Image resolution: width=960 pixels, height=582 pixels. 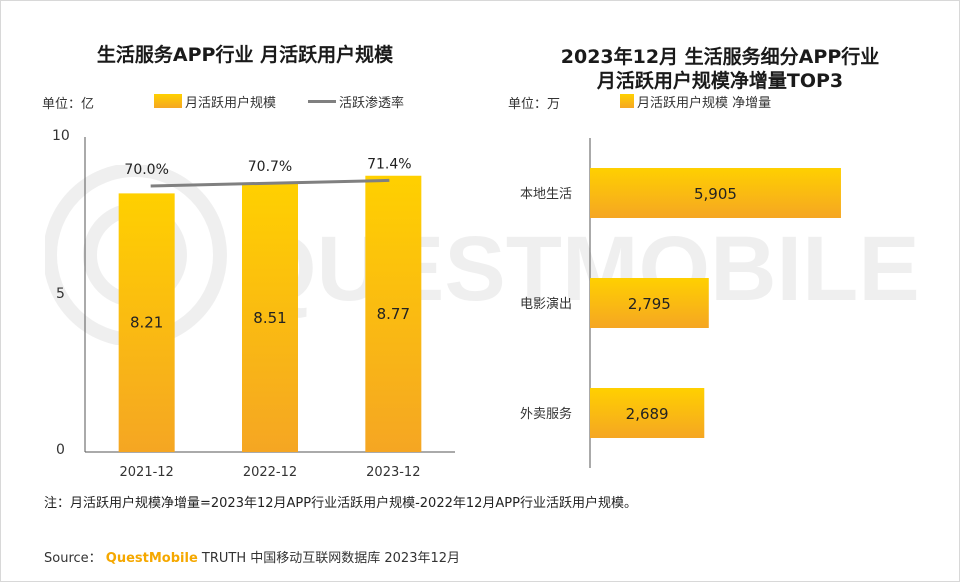 What do you see at coordinates (627, 101) in the screenshot?
I see `right-legend-bar-swatch` at bounding box center [627, 101].